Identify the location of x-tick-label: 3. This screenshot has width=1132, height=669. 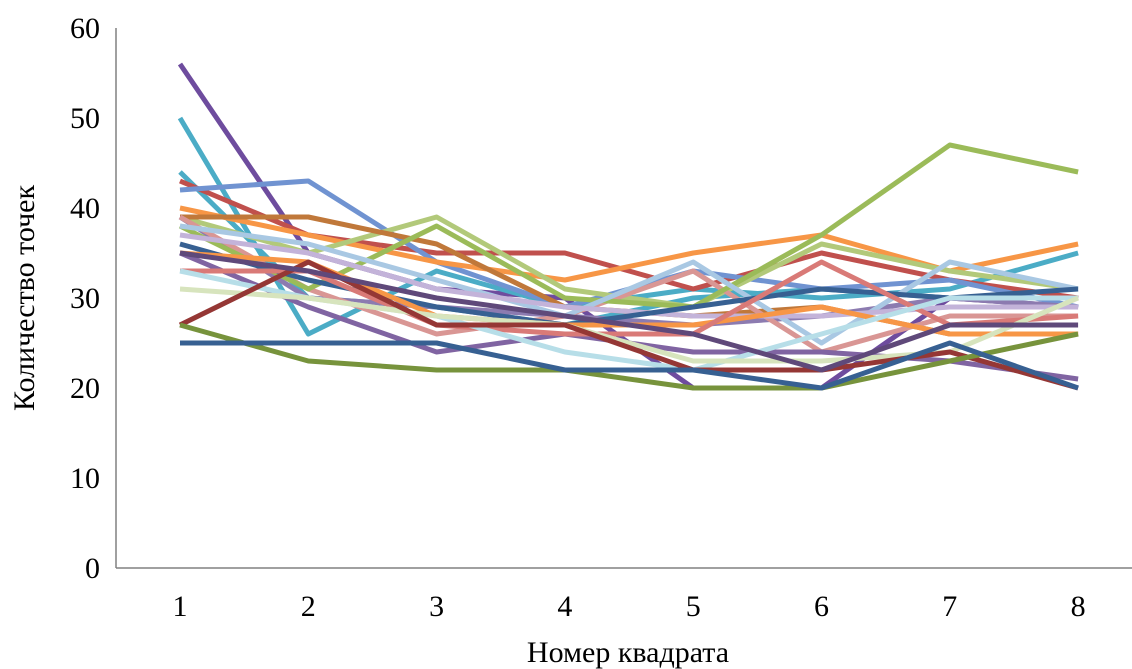
(436, 606).